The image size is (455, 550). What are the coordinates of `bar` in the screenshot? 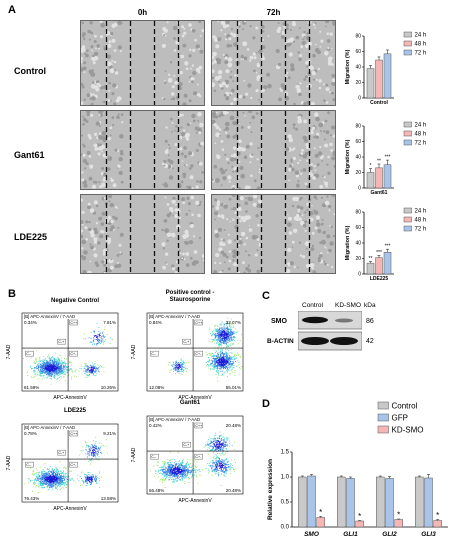 It's located at (370, 268).